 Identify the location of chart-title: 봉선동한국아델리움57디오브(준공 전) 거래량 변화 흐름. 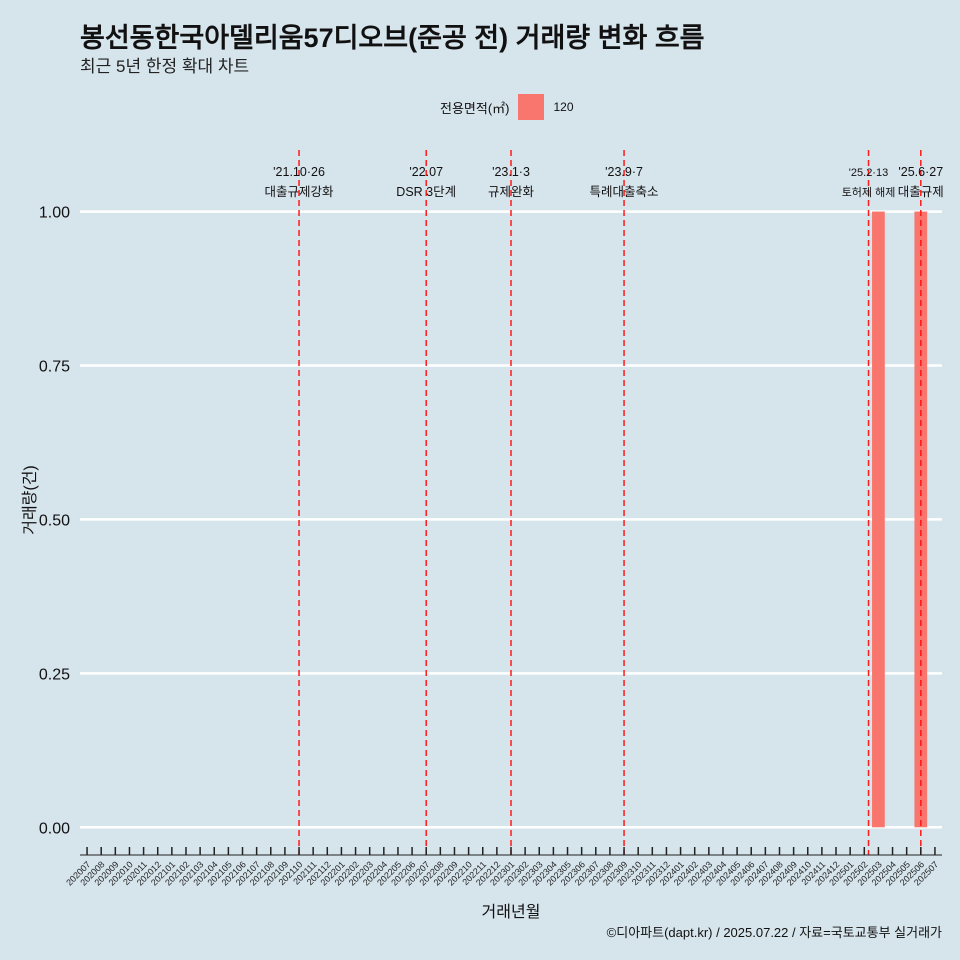
(392, 38).